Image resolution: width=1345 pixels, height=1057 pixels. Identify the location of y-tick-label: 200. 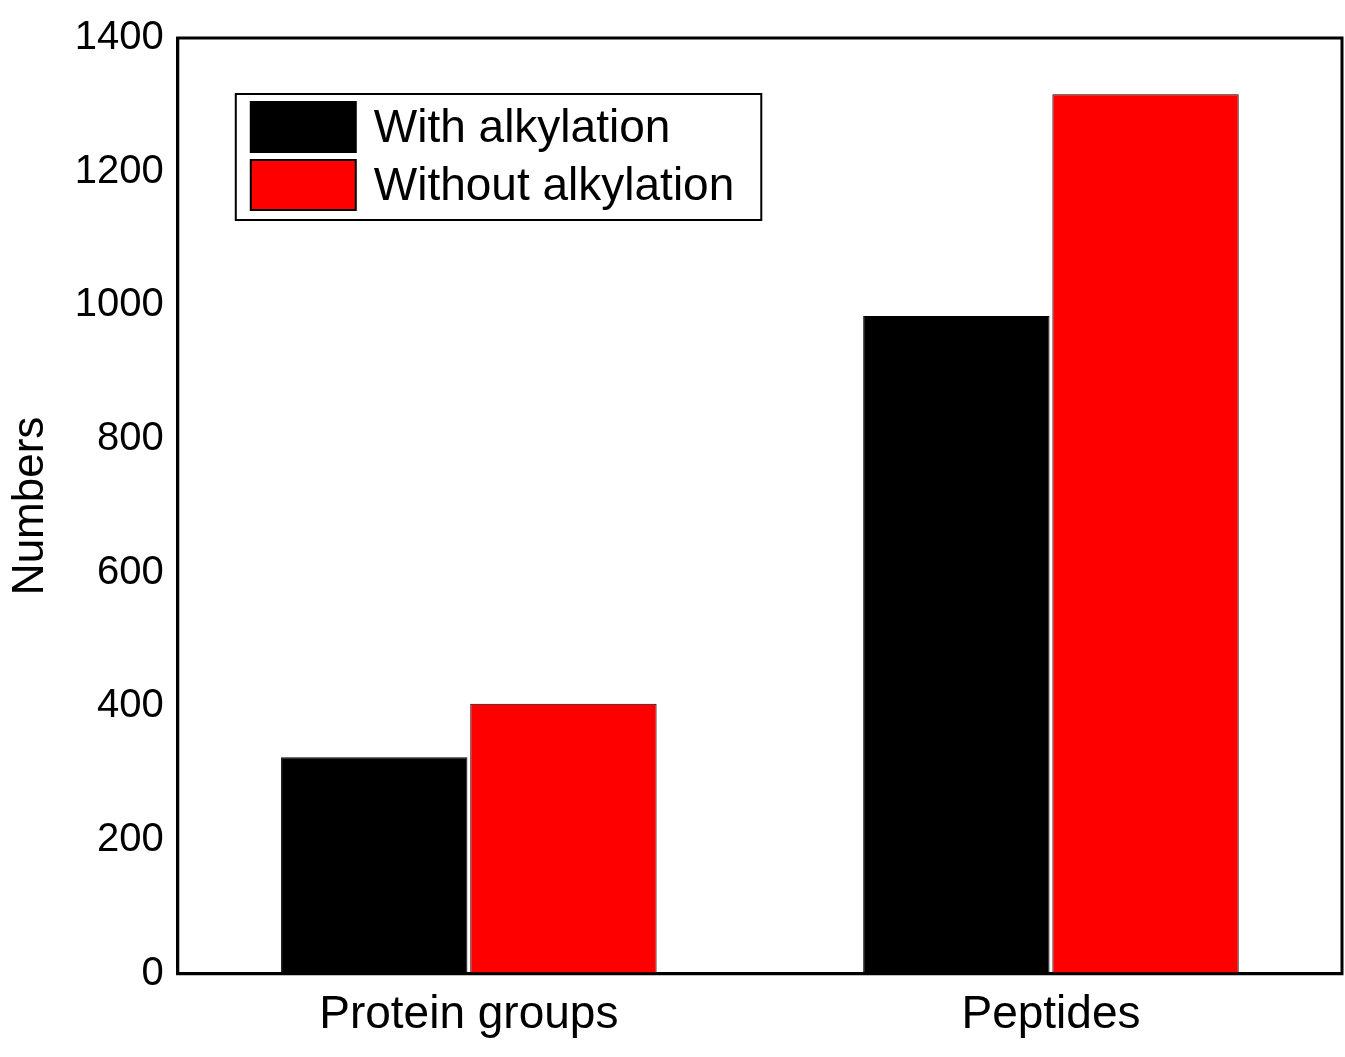
(130, 837).